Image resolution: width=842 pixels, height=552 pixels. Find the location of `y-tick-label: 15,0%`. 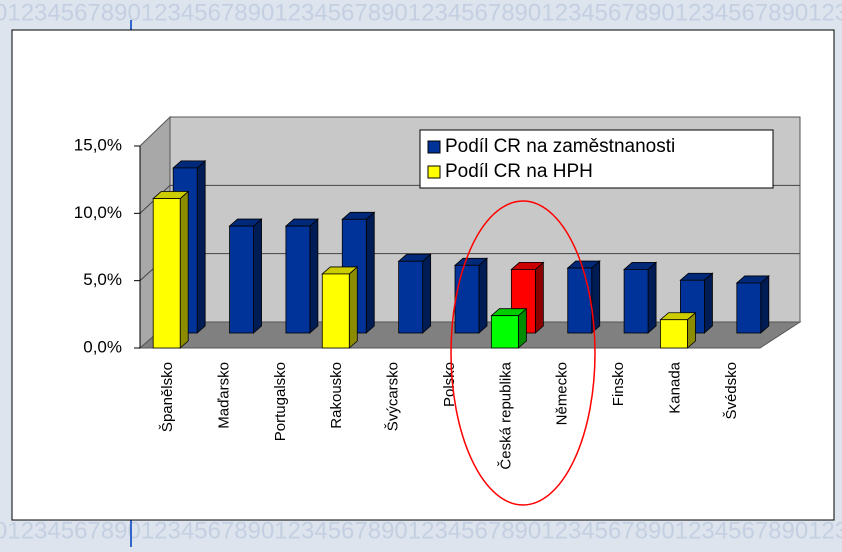

y-tick-label: 15,0% is located at coordinates (98, 144).